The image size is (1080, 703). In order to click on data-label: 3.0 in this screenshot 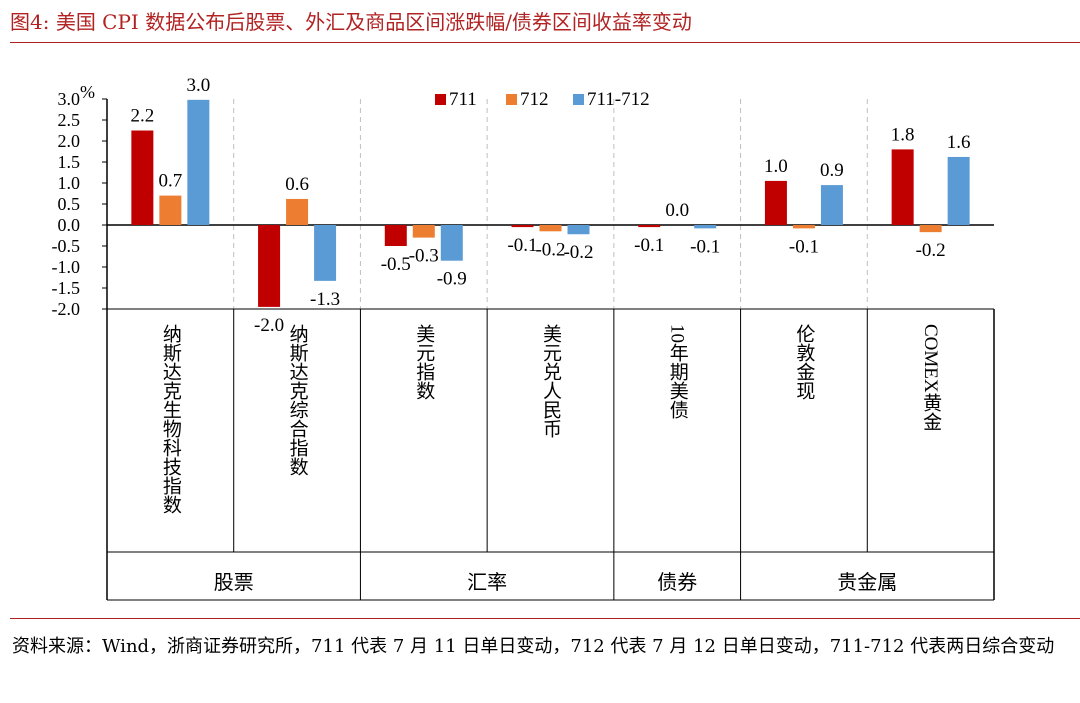, I will do `click(198, 85)`.